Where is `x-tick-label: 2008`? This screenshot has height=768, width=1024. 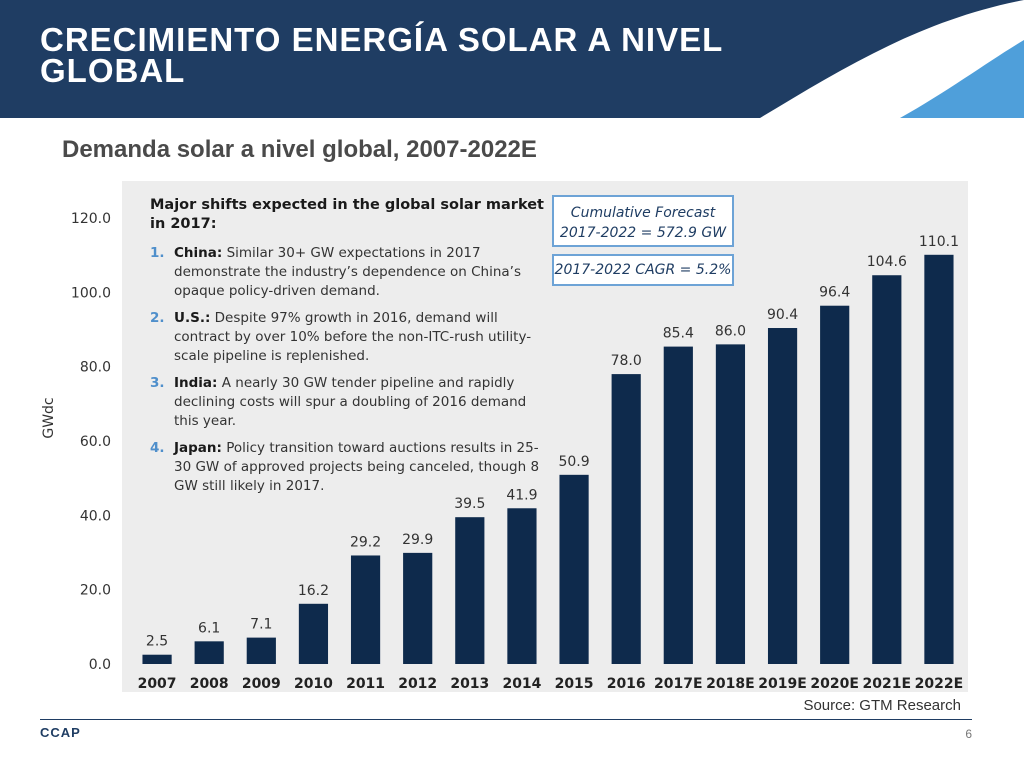
x-tick-label: 2008 is located at coordinates (209, 684).